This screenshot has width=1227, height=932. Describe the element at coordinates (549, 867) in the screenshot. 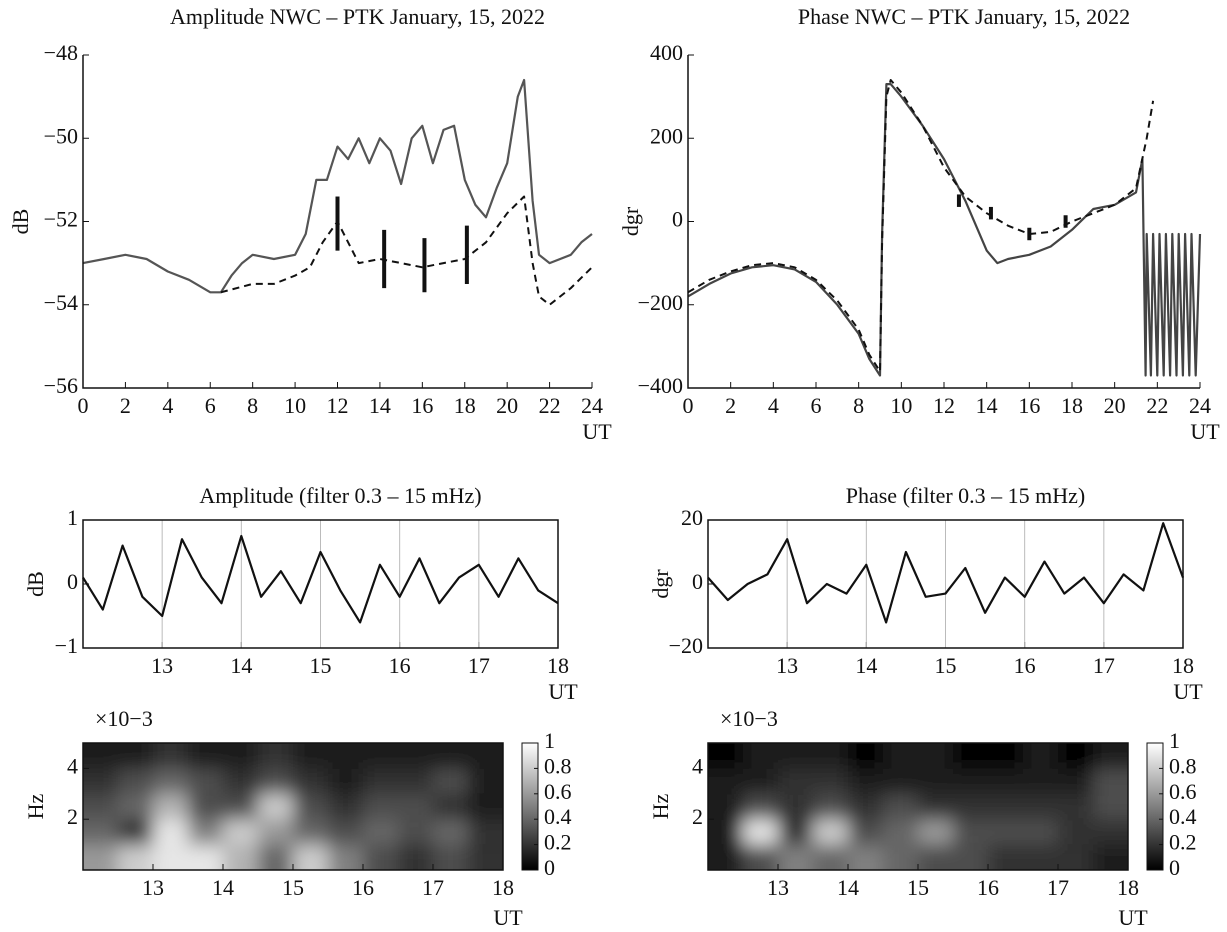

I see `colorbar-tick-label: 0` at that location.